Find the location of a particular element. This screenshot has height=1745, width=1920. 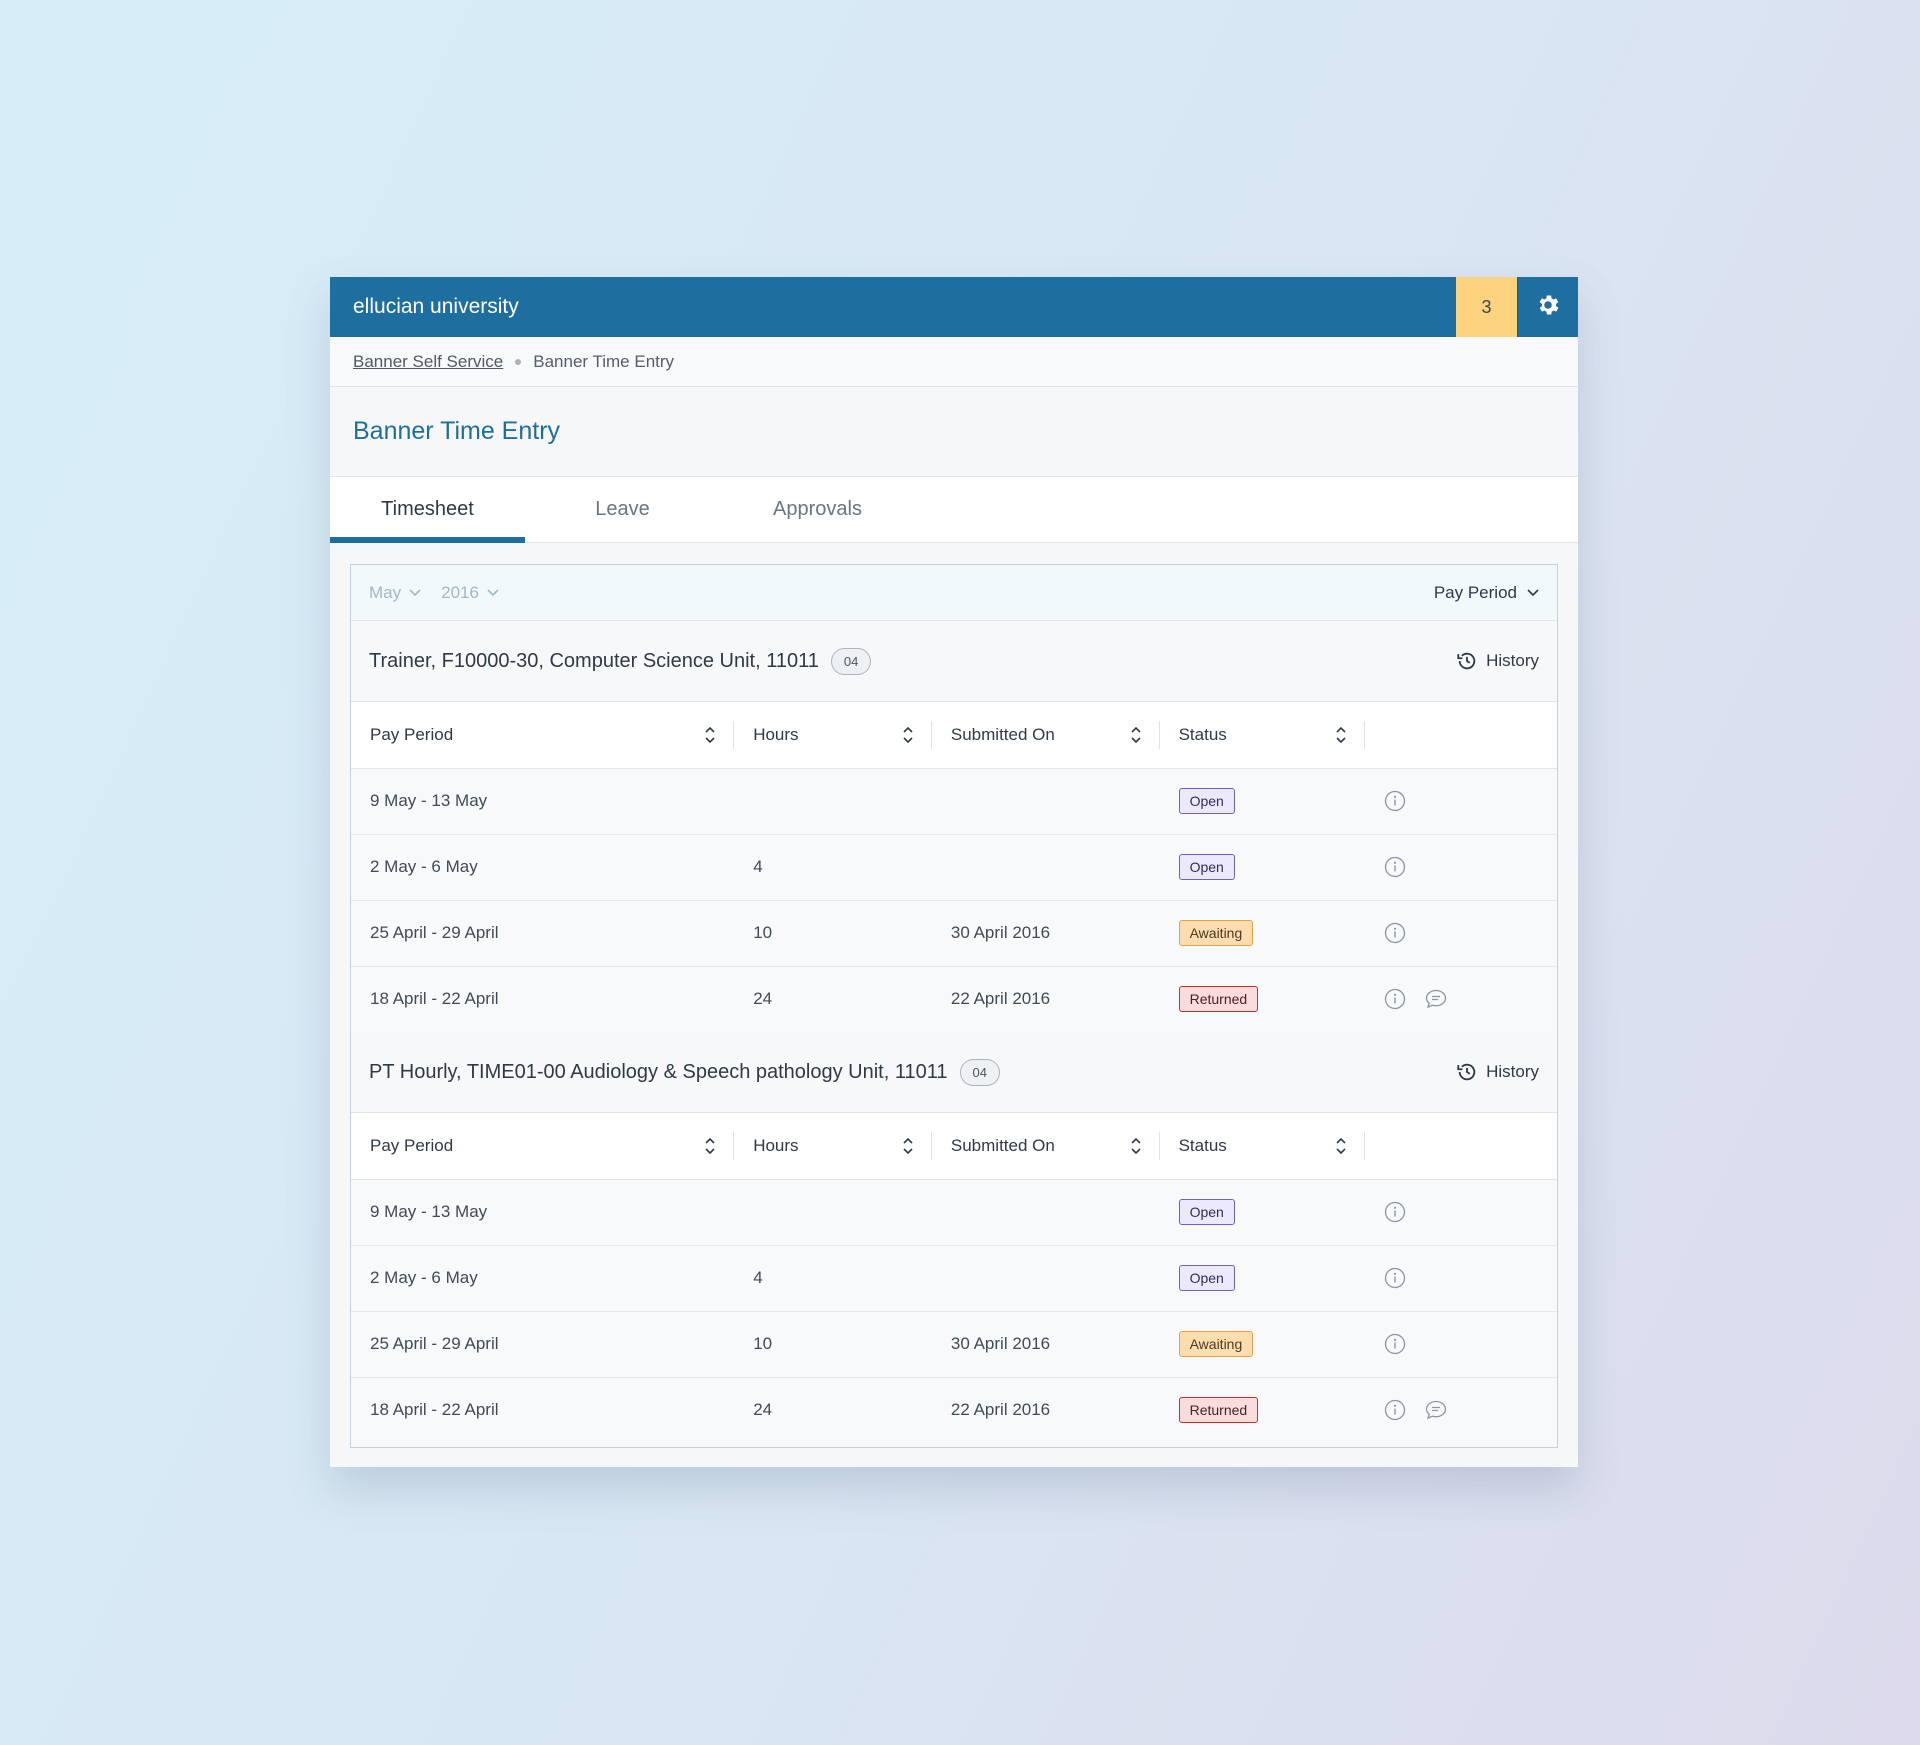

hours-cell is located at coordinates (833, 801).